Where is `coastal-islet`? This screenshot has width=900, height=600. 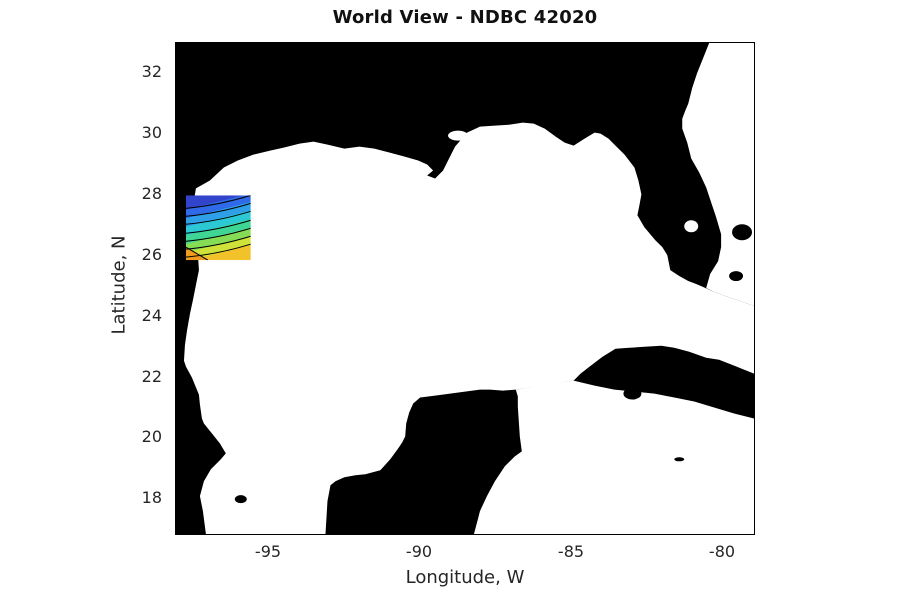
coastal-islet is located at coordinates (240, 499).